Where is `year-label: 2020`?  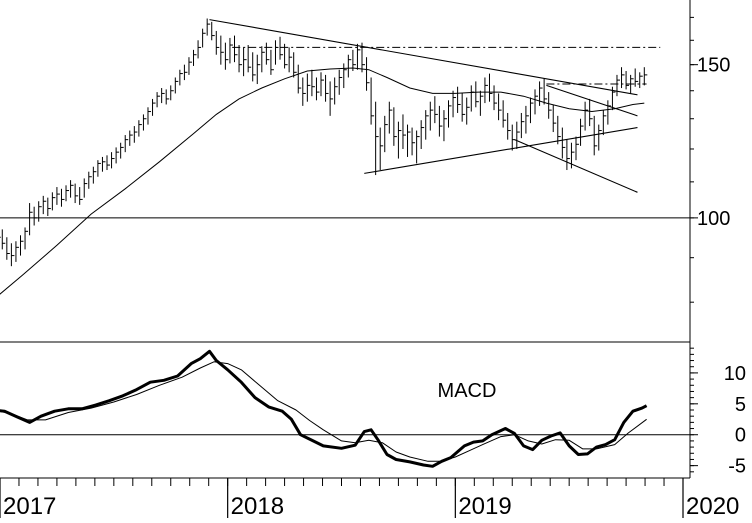 year-label: 2020 is located at coordinates (712, 505).